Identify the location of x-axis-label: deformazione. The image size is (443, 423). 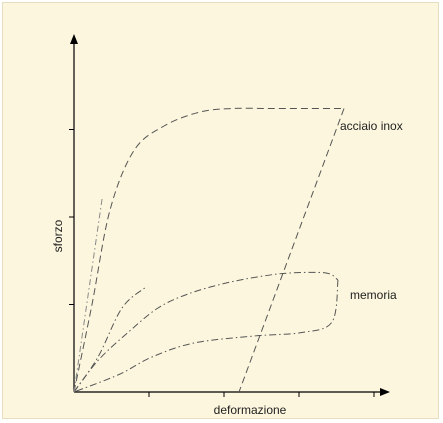
(250, 410).